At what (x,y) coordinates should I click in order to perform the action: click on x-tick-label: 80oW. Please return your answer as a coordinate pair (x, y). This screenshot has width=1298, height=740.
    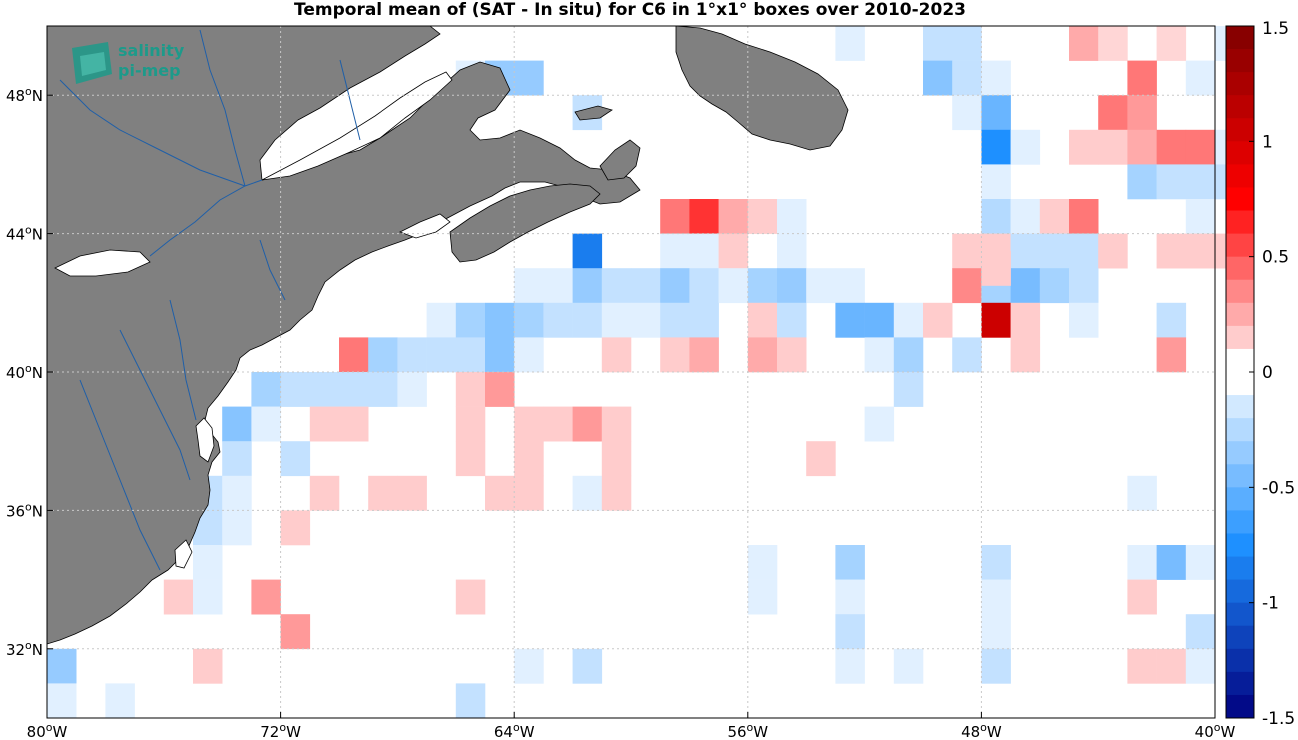
    Looking at the image, I should click on (47, 730).